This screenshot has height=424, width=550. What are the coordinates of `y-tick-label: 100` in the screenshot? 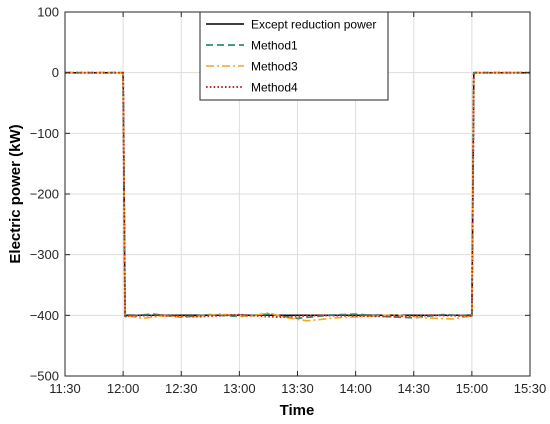 It's located at (48, 12).